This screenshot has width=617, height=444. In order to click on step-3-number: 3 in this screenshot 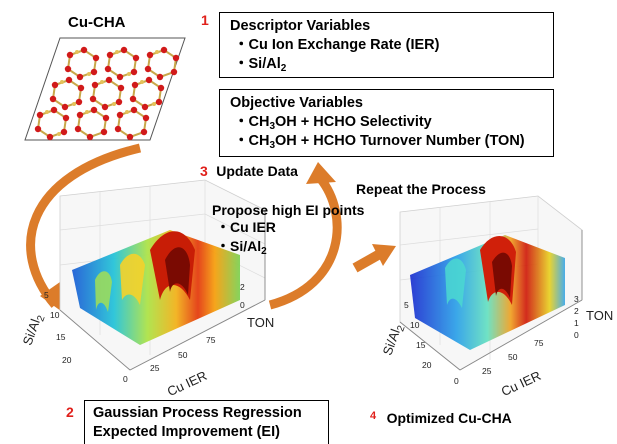, I will do `click(204, 171)`.